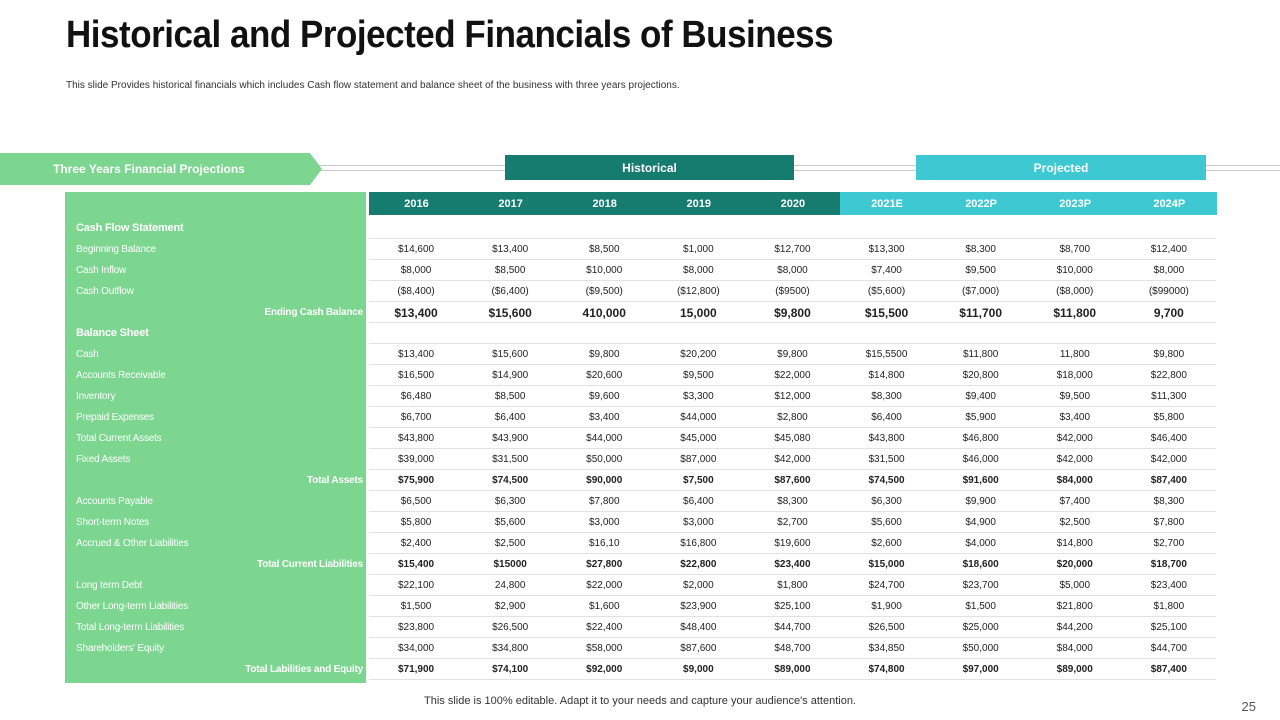 The width and height of the screenshot is (1280, 720). Describe the element at coordinates (1075, 417) in the screenshot. I see `table-cell: $3,400` at that location.